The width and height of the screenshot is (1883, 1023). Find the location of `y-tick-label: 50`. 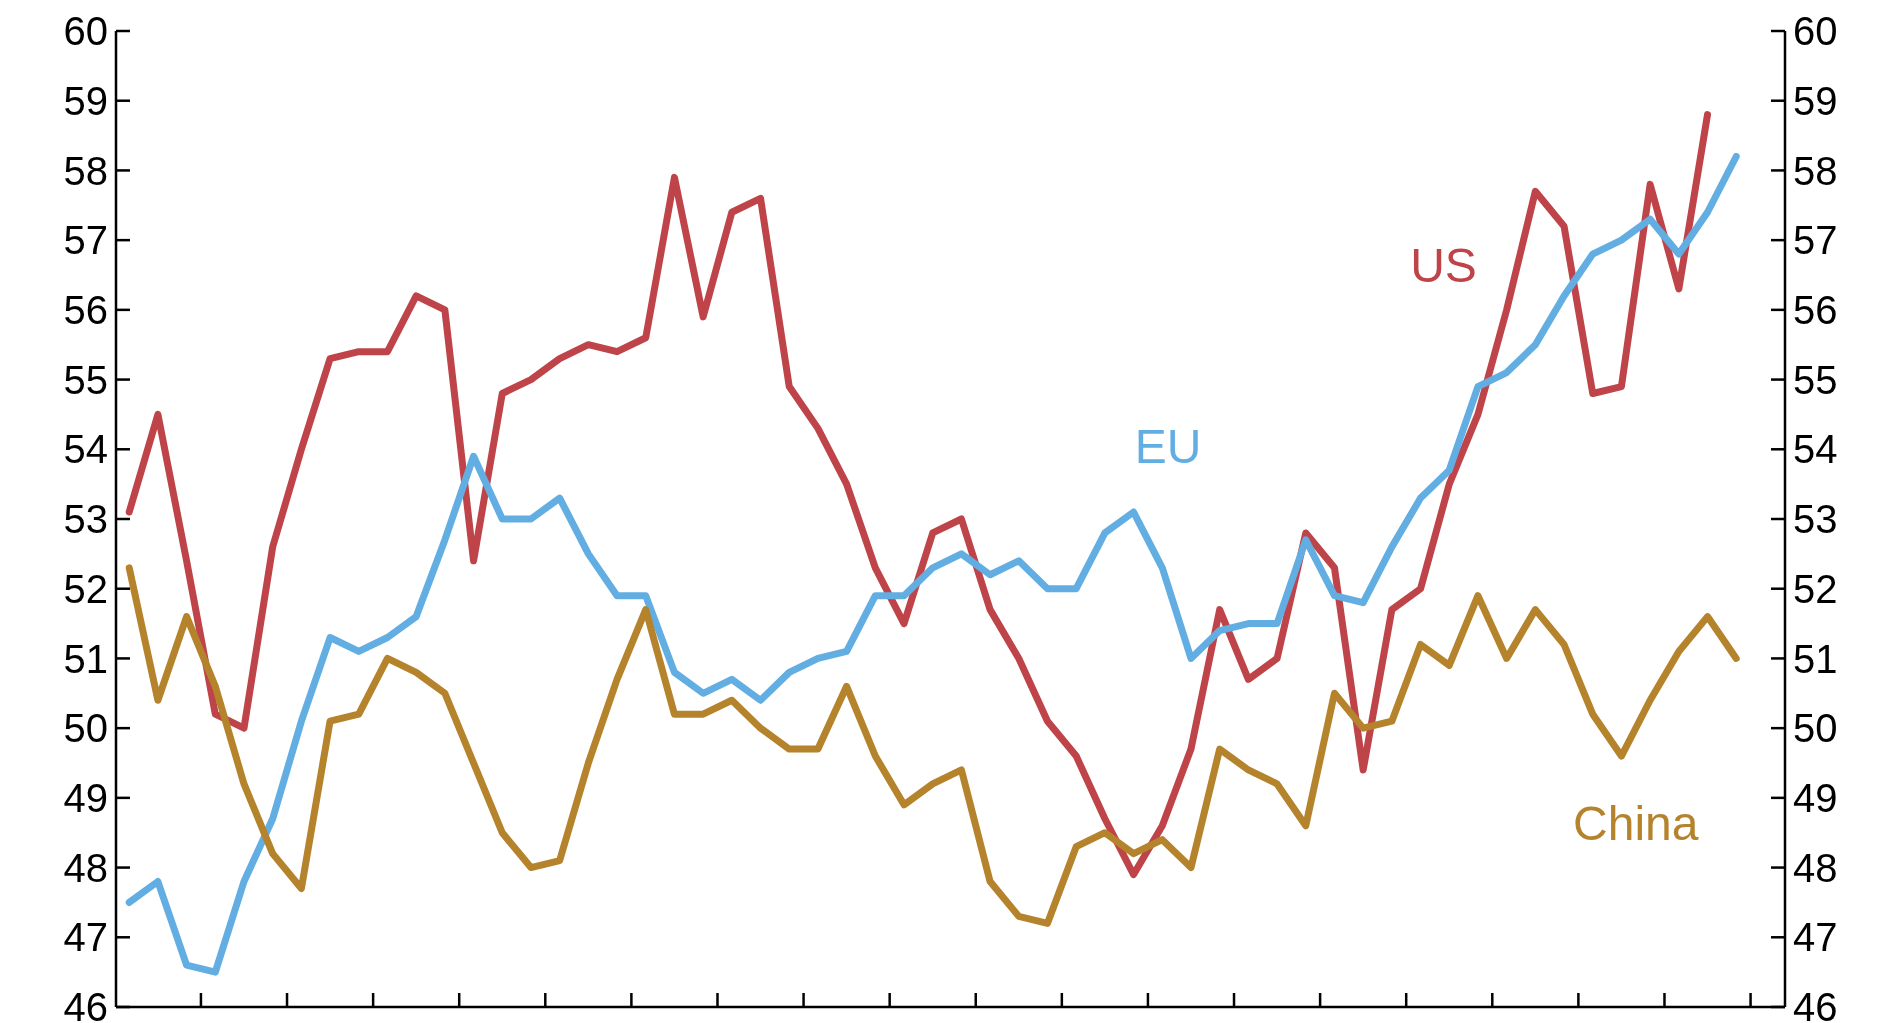

y-tick-label: 50 is located at coordinates (85, 728).